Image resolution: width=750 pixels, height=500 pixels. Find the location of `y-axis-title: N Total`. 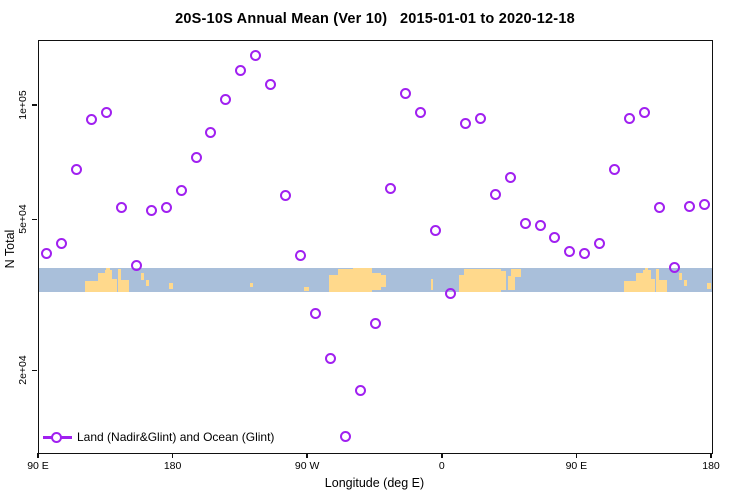

y-axis-title: N Total is located at coordinates (10, 249).